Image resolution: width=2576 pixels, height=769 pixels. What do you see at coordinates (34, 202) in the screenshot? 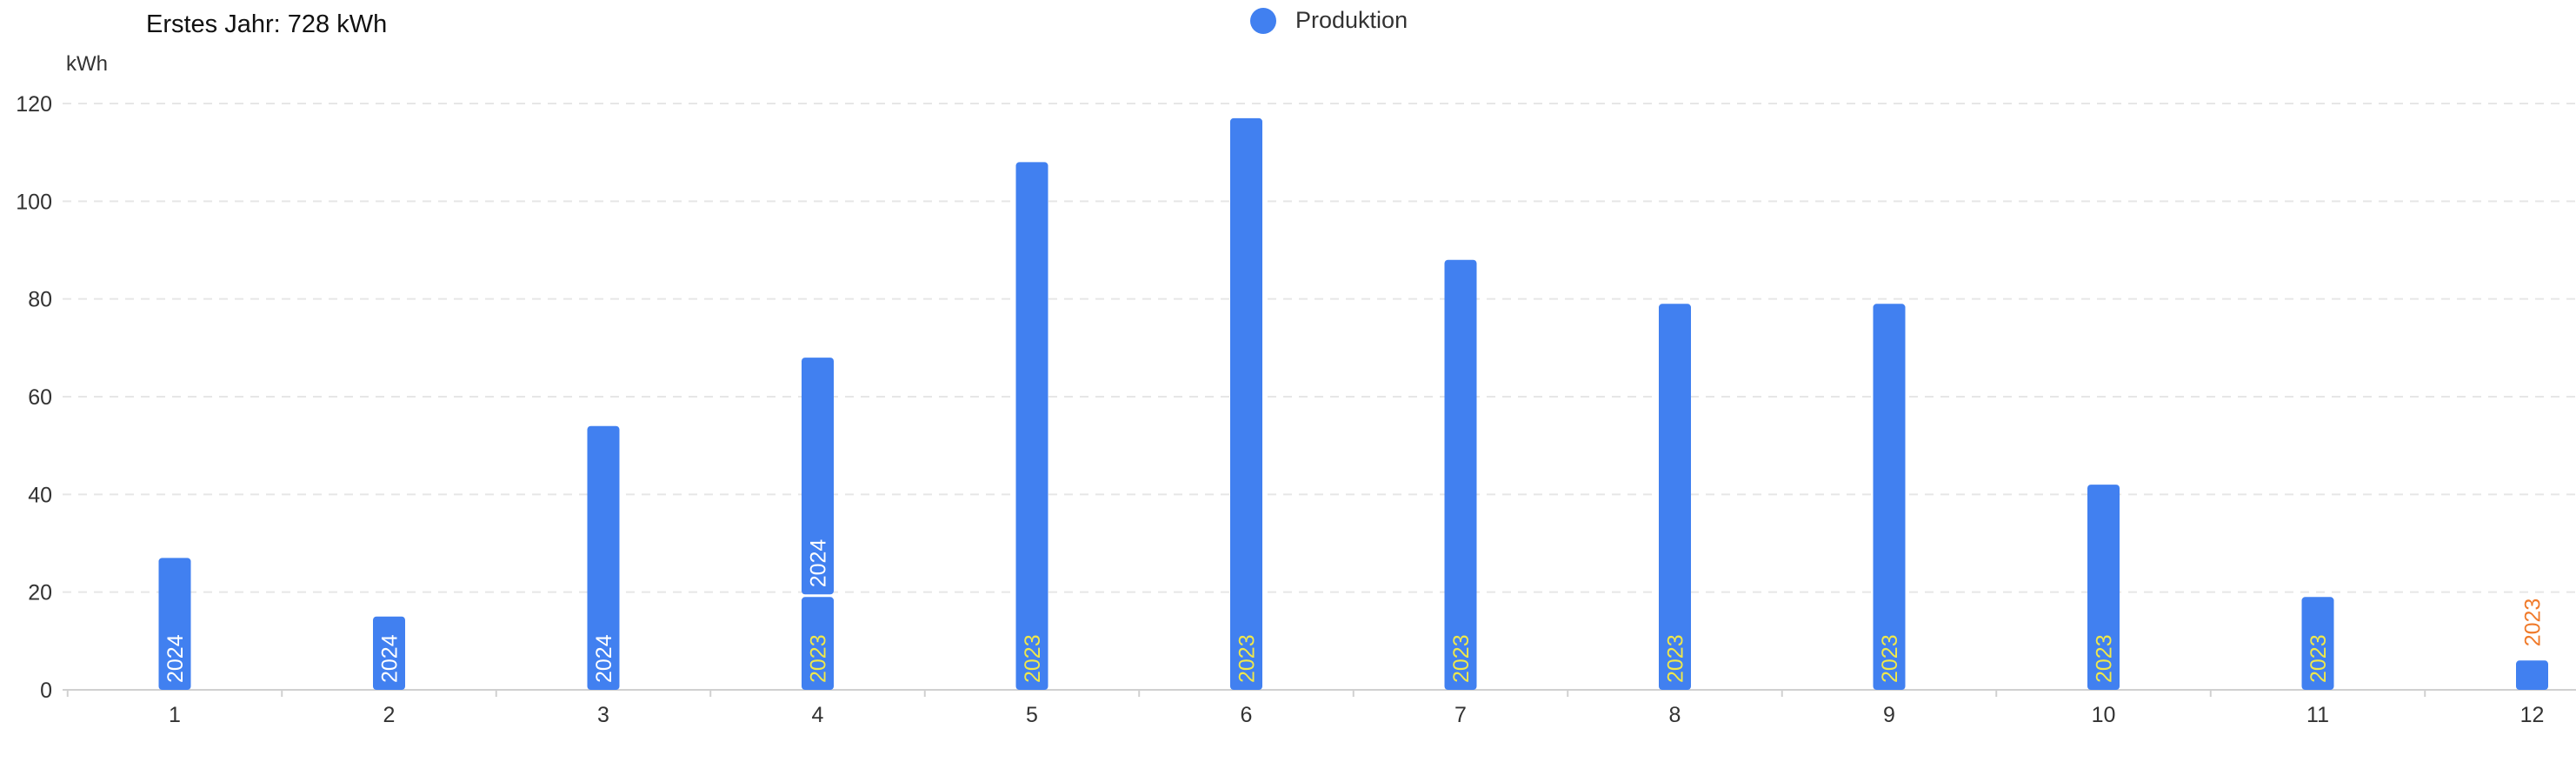
I see `y-tick-label: 100` at bounding box center [34, 202].